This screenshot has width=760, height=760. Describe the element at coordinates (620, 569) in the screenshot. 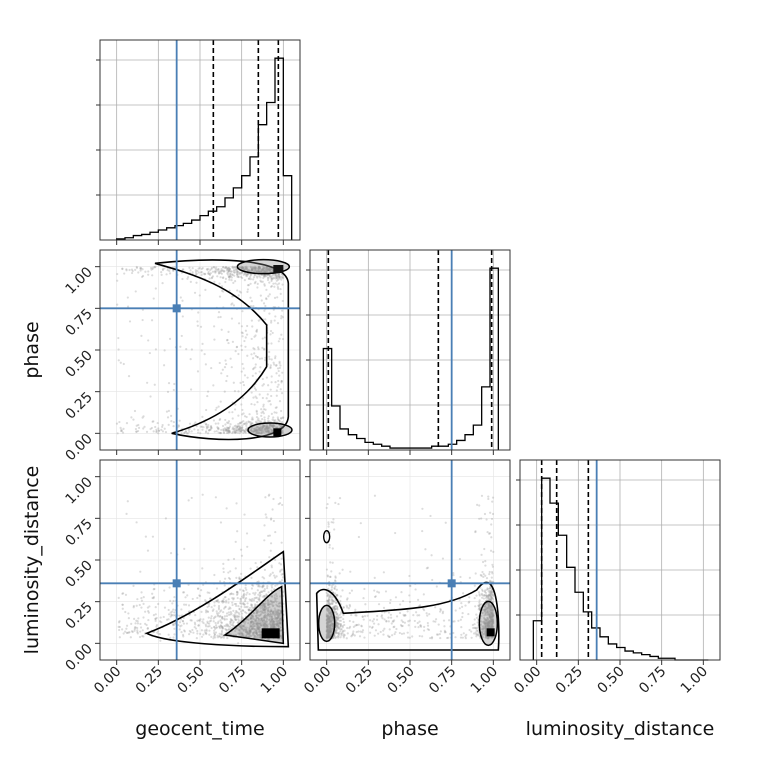

I see `histogram-steps` at that location.